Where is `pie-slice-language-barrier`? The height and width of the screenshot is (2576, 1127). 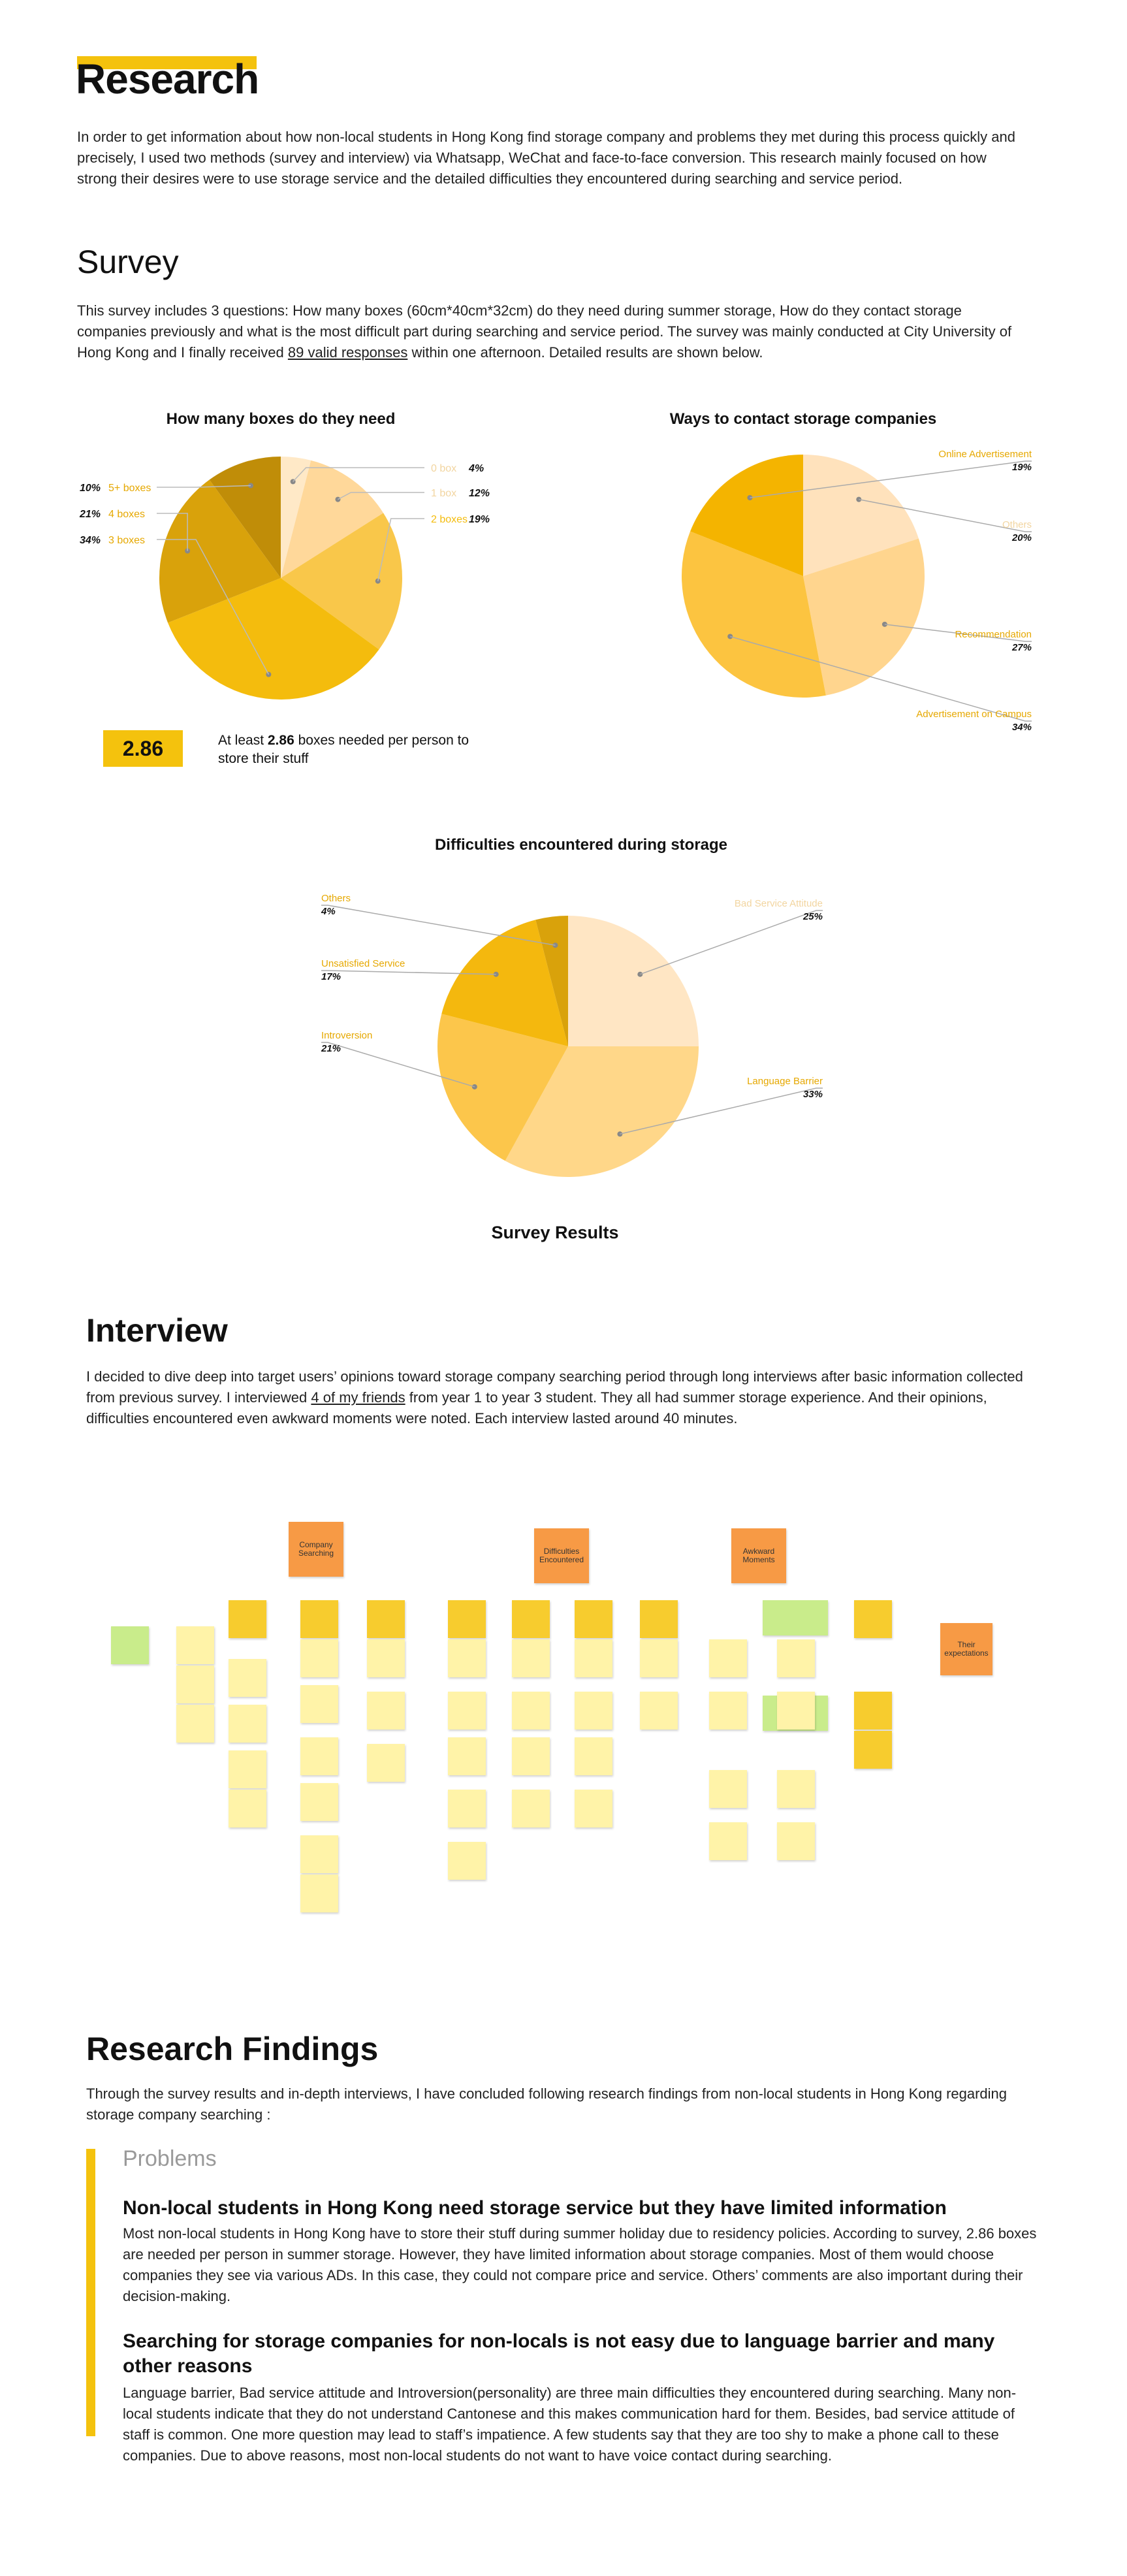 pie-slice-language-barrier is located at coordinates (602, 1111).